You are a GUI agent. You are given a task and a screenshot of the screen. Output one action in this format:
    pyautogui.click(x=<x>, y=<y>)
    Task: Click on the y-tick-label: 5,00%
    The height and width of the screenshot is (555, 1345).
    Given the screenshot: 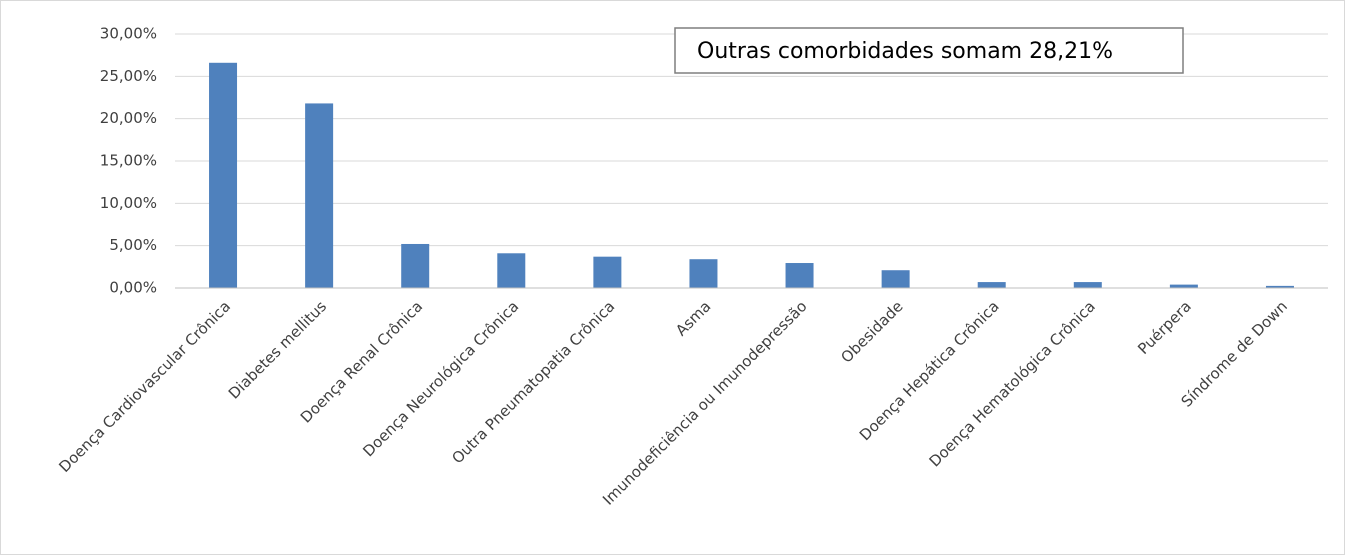 What is the action you would take?
    pyautogui.click(x=133, y=245)
    